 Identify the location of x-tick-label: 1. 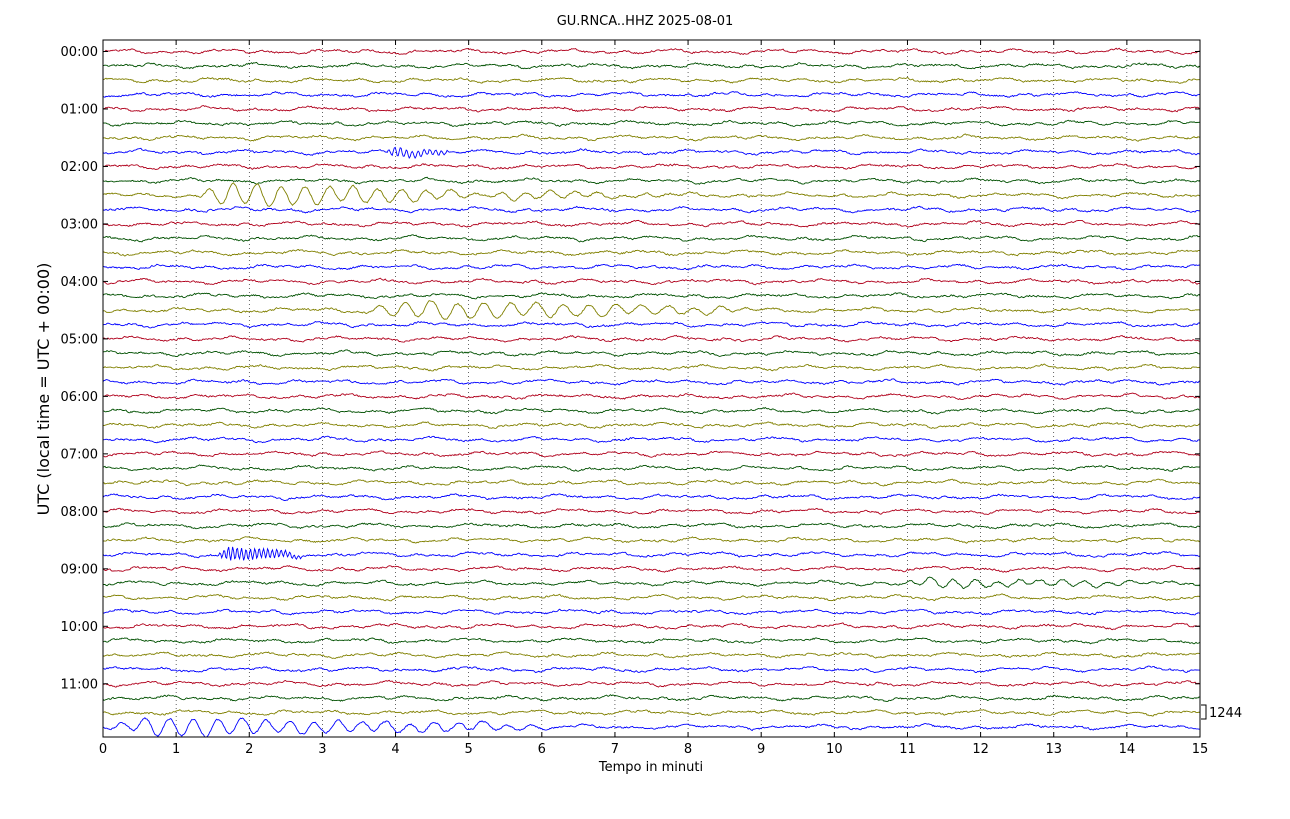
(176, 749).